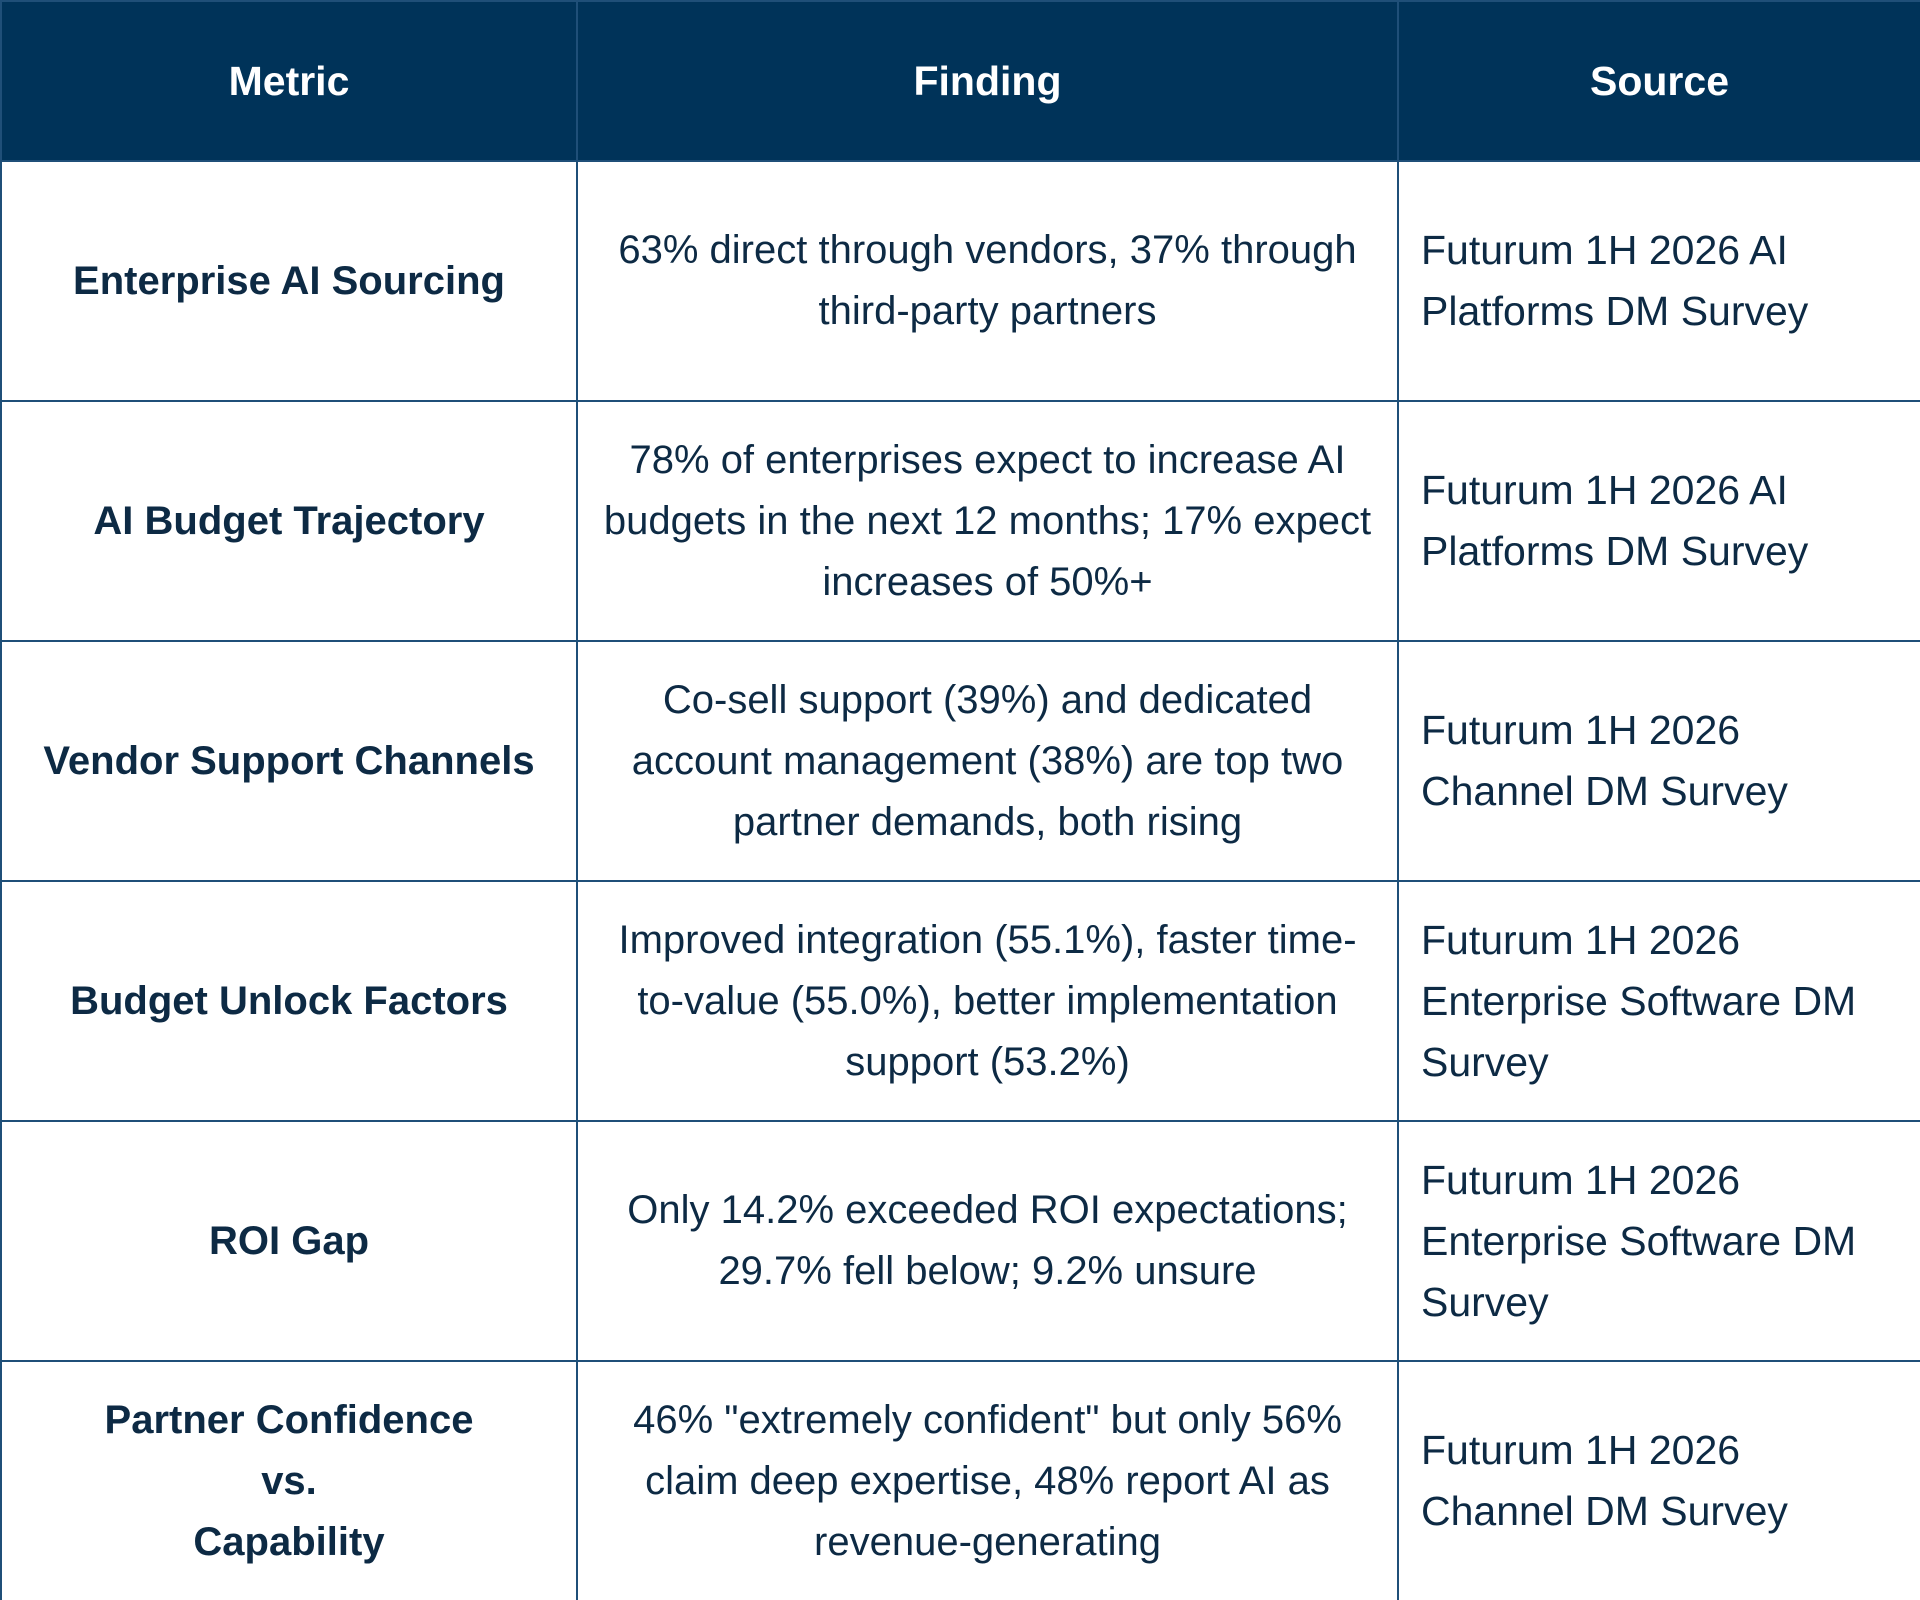  Describe the element at coordinates (1658, 81) in the screenshot. I see `header-cell: Source` at that location.